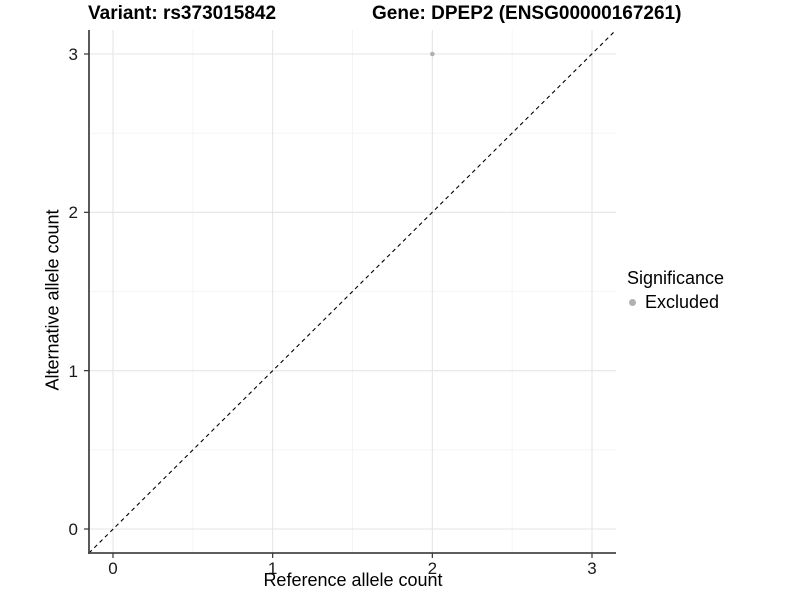  Describe the element at coordinates (592, 568) in the screenshot. I see `x-tick-label: 3` at that location.